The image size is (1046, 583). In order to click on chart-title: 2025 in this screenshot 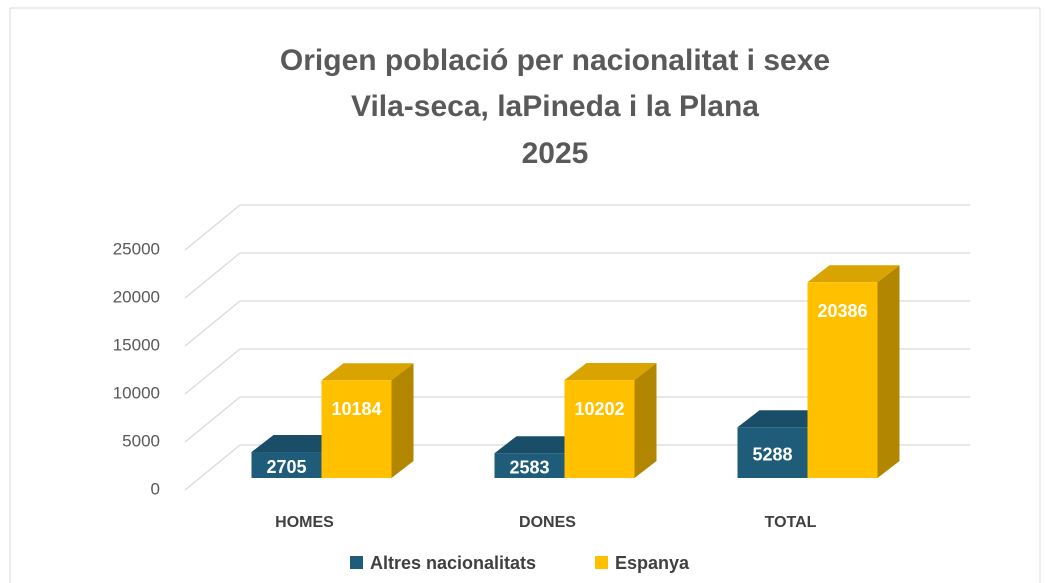, I will do `click(555, 153)`.